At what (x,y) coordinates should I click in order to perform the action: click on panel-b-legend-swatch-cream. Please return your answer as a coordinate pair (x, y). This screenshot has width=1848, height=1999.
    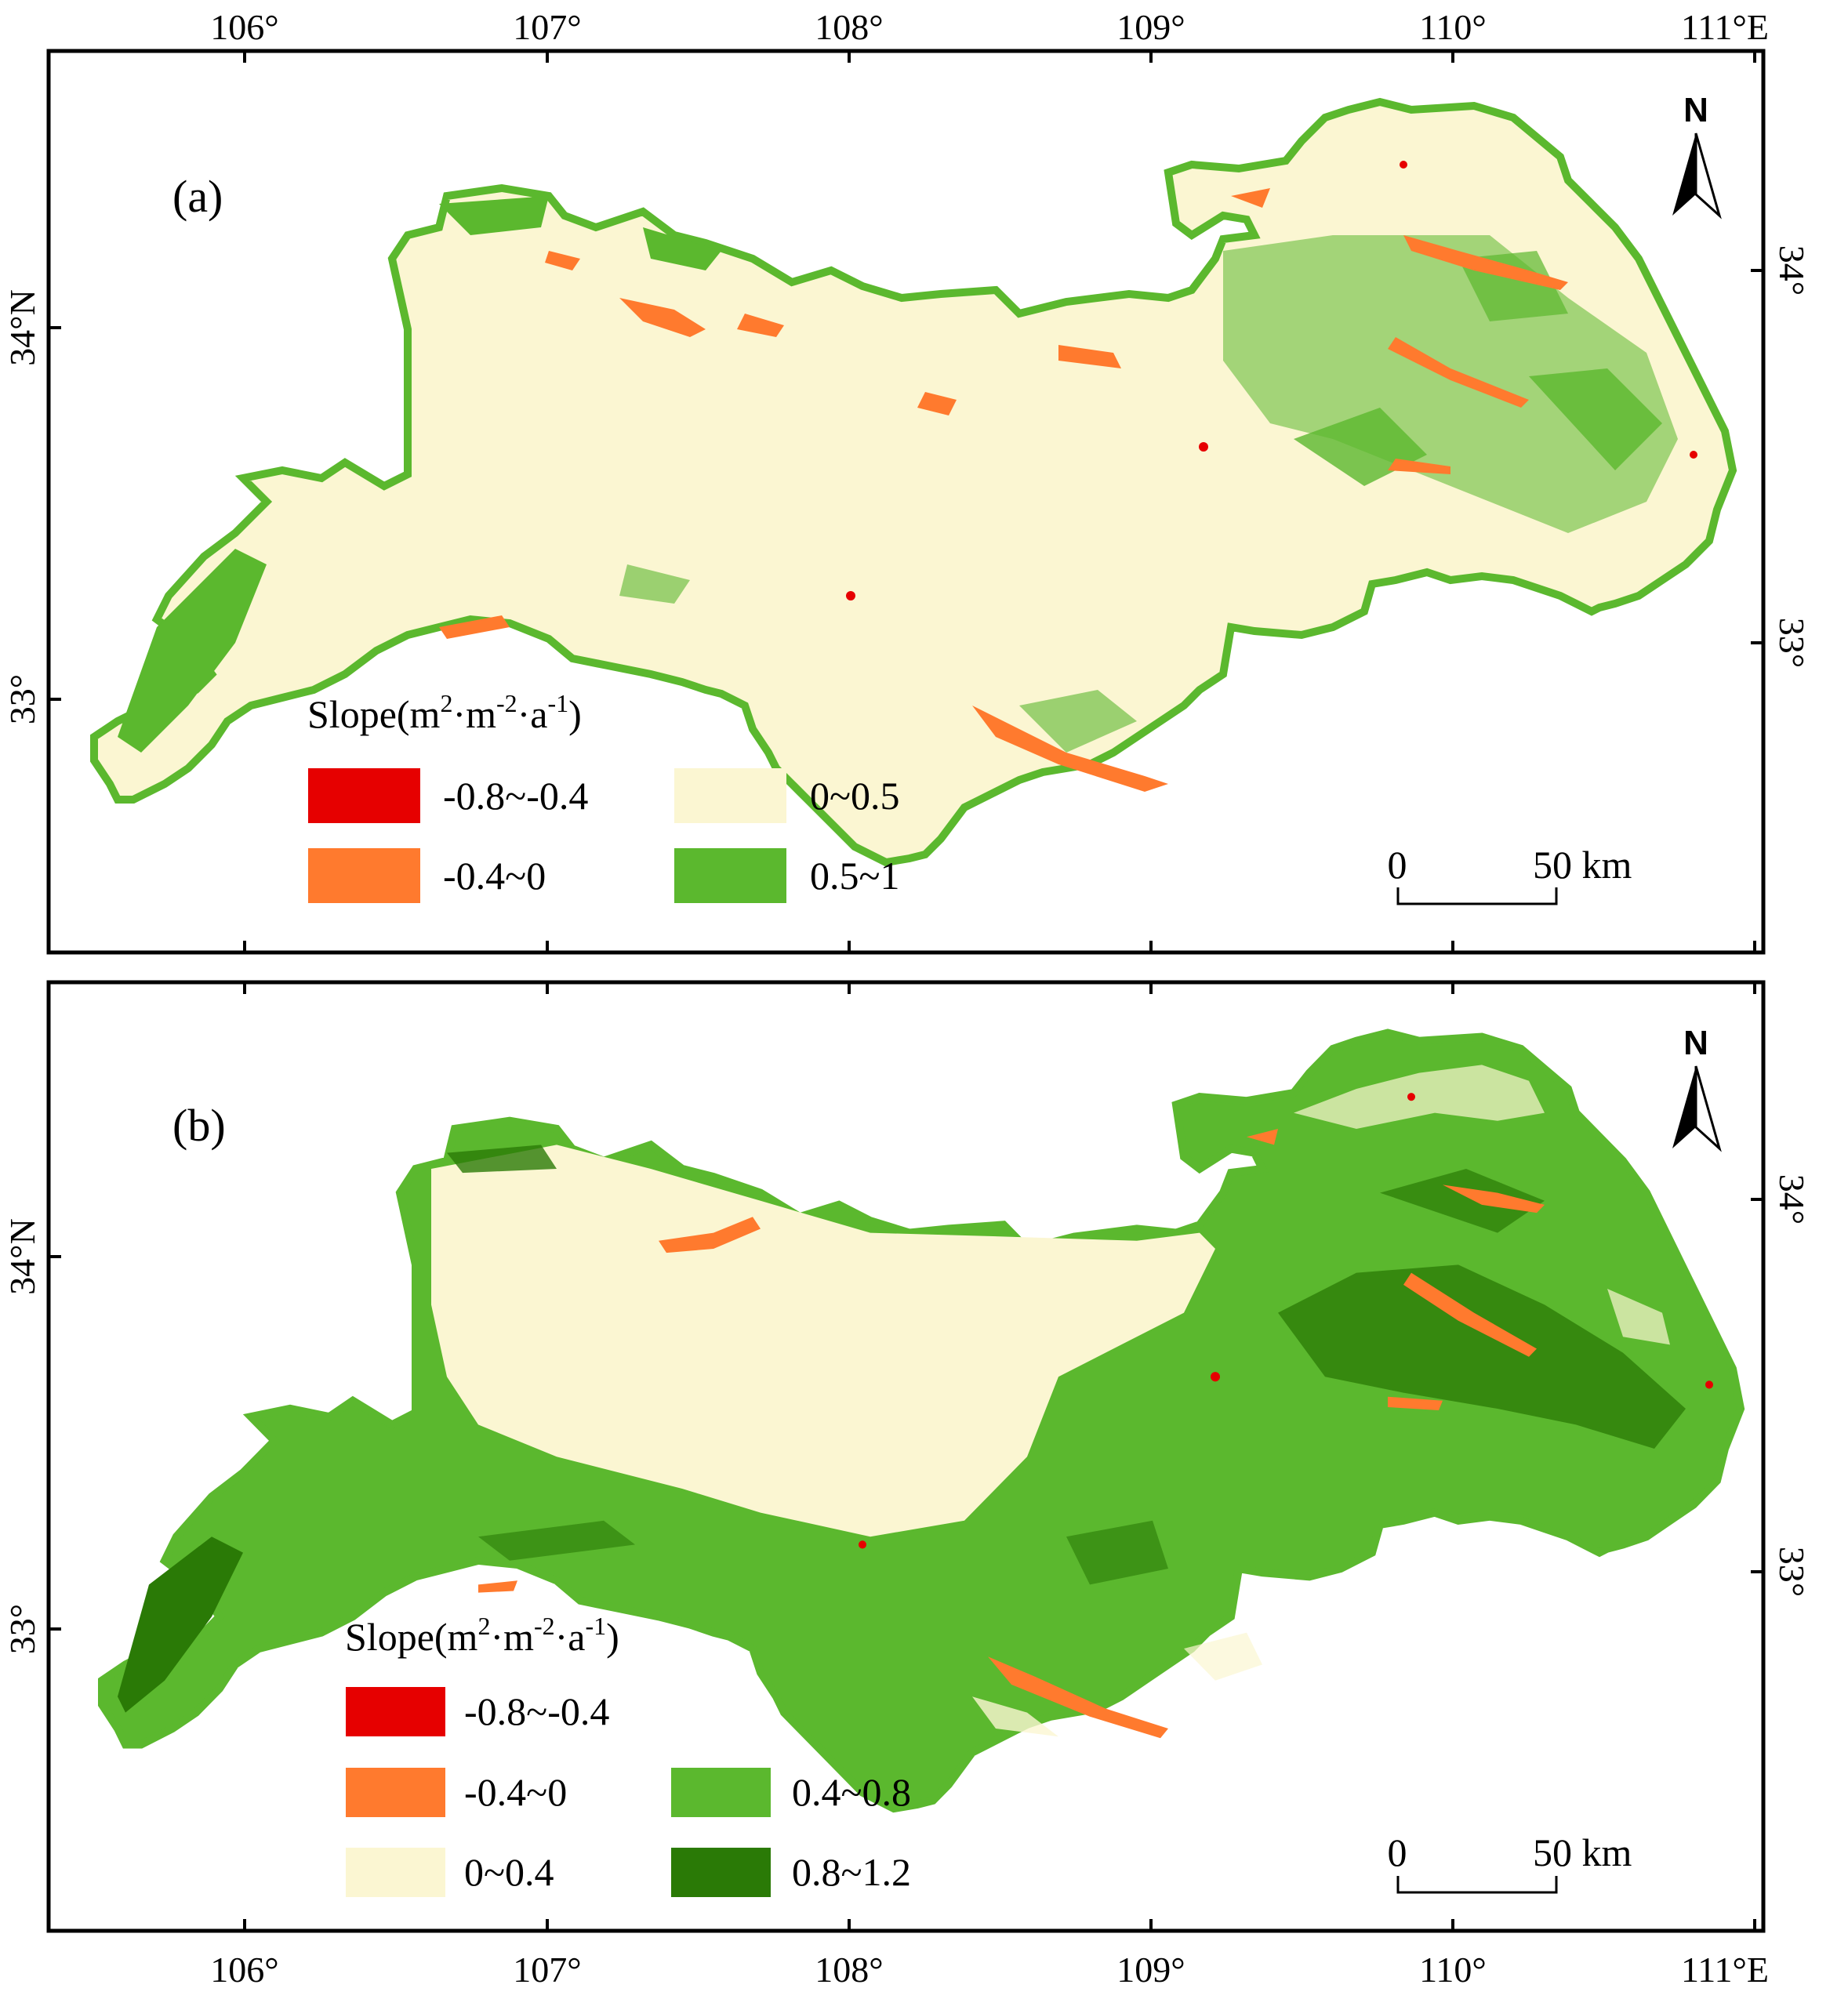
    Looking at the image, I should click on (395, 1873).